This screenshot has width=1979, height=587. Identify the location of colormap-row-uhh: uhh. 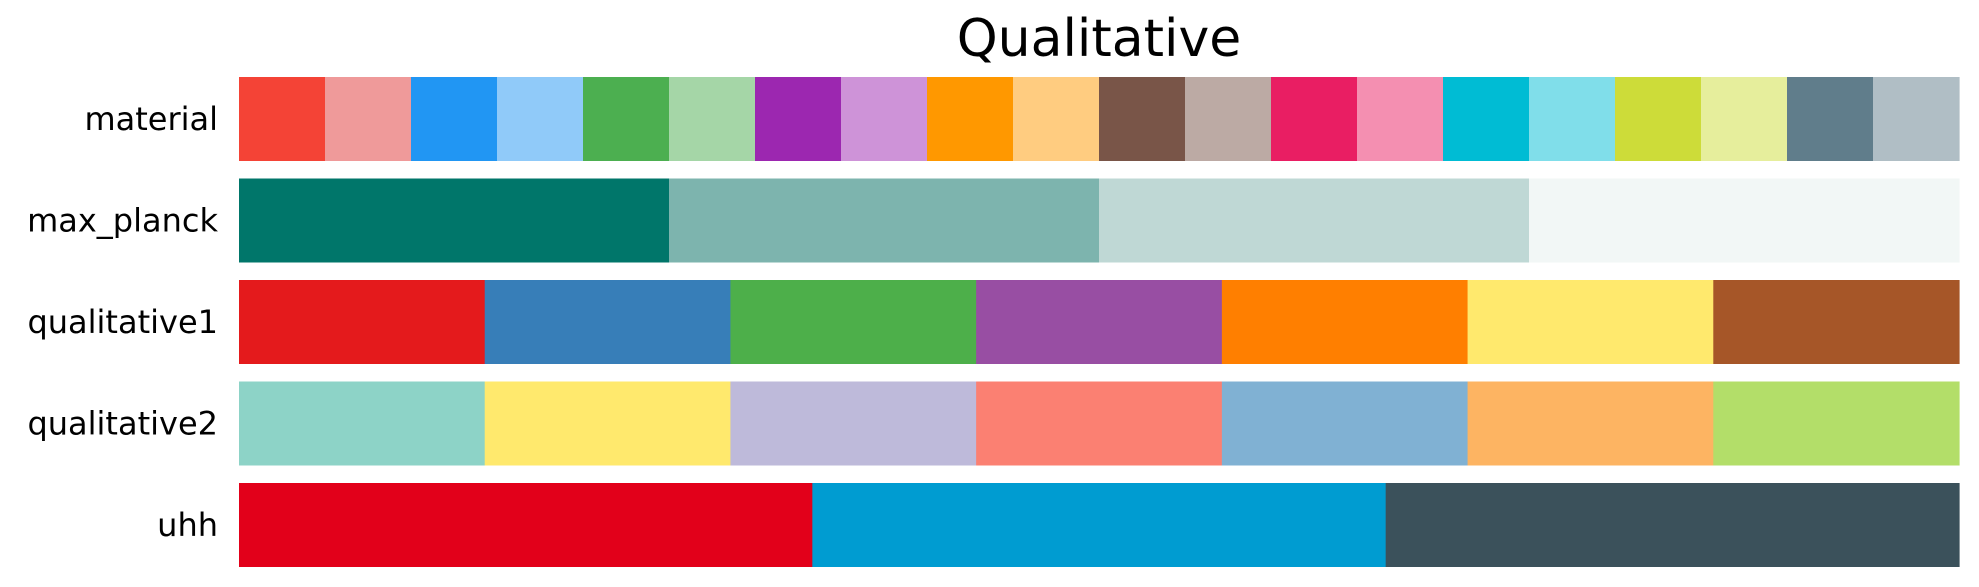
(1058, 525).